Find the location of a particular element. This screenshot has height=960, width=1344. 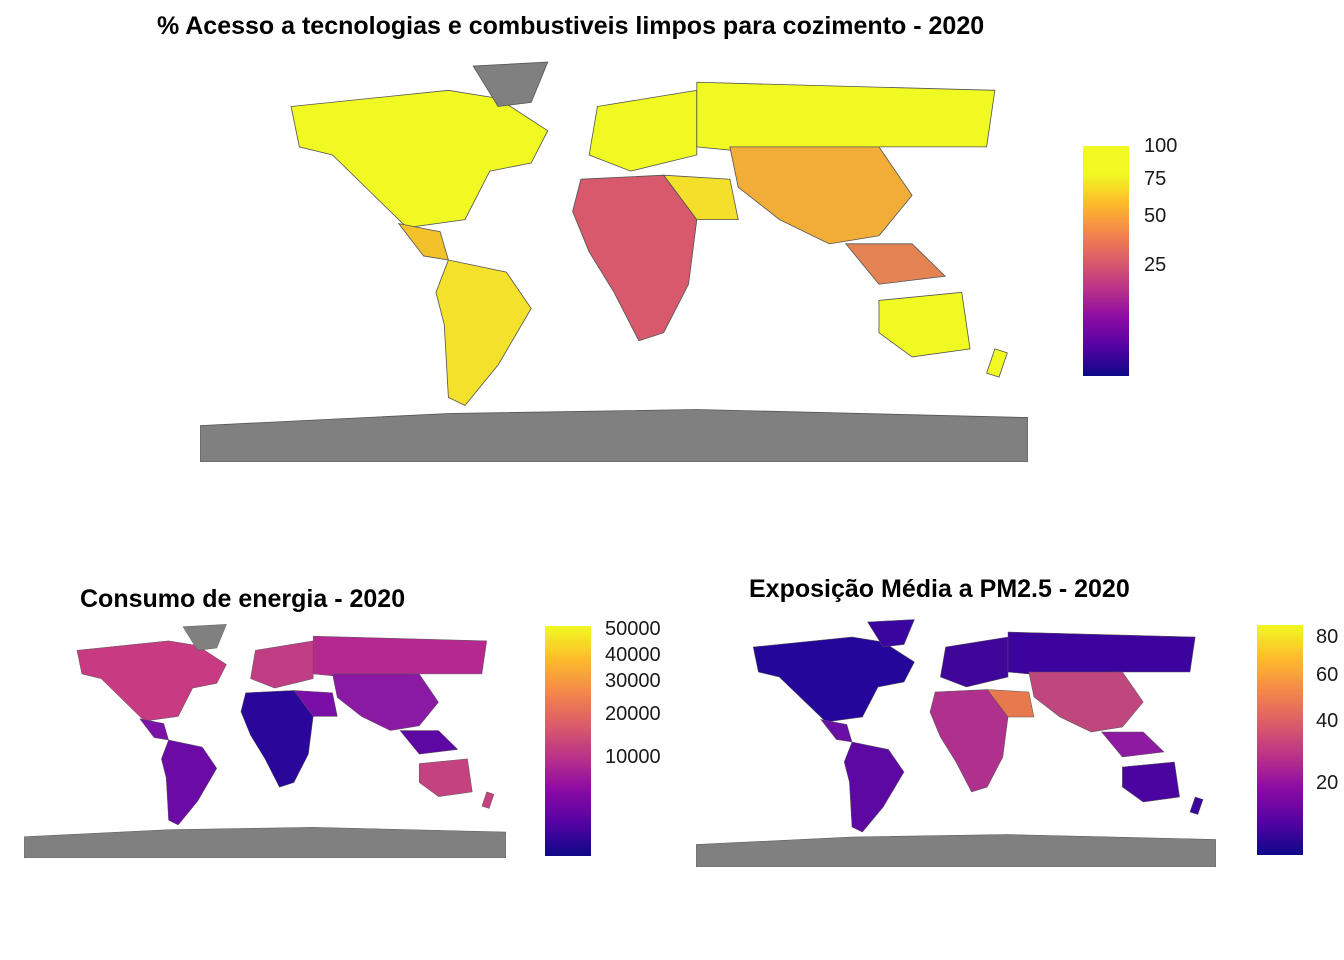

legend-tick: 20000 is located at coordinates (633, 714).